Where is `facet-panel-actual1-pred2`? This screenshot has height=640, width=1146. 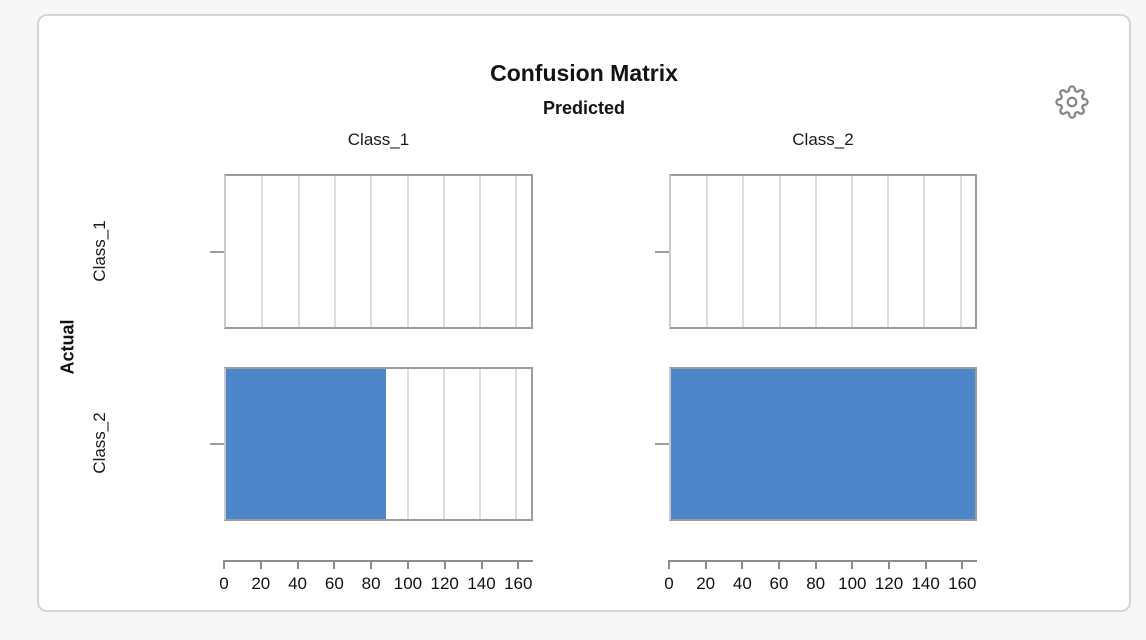
facet-panel-actual1-pred2 is located at coordinates (816, 251).